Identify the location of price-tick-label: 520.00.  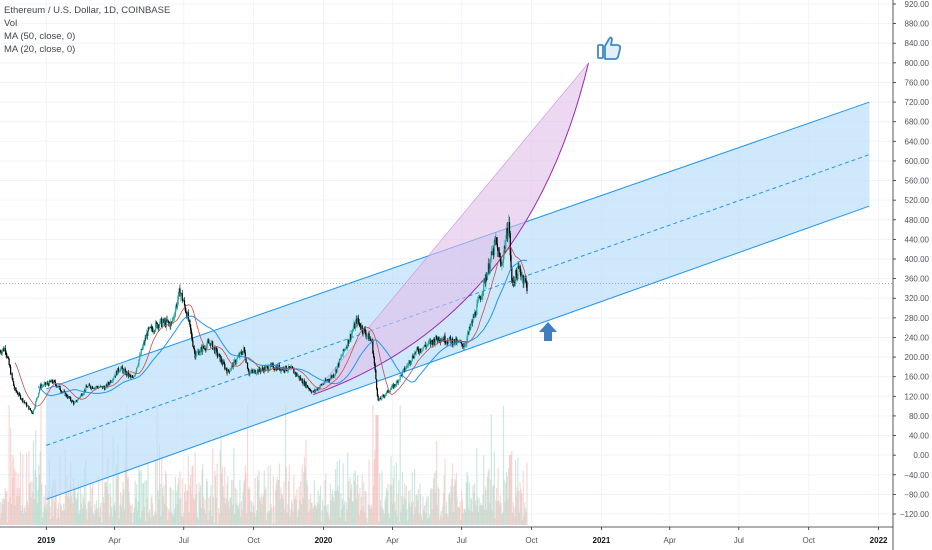
(917, 200).